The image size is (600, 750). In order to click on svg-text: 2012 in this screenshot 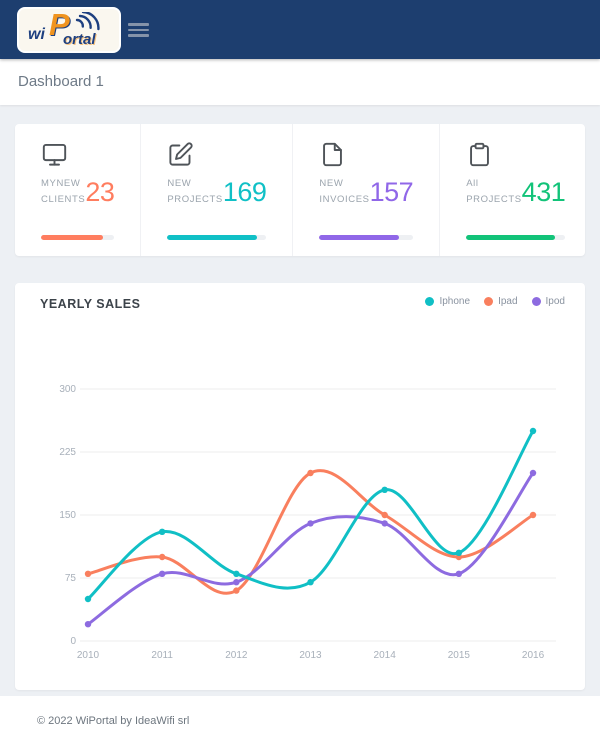, I will do `click(236, 655)`.